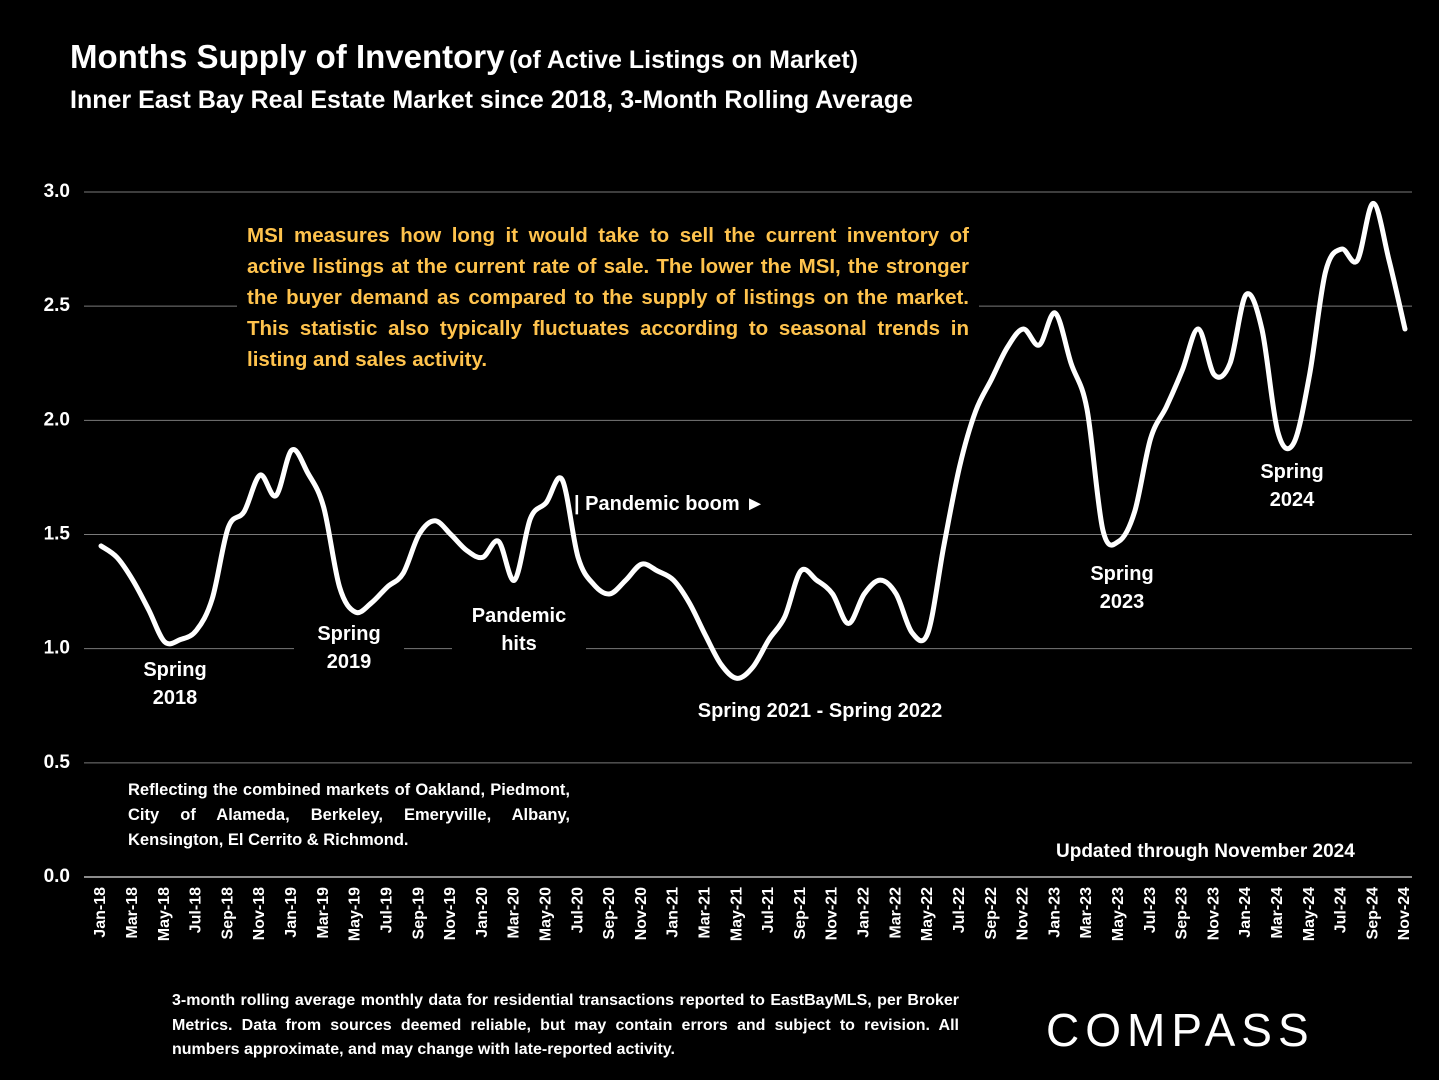 The width and height of the screenshot is (1439, 1080). What do you see at coordinates (519, 630) in the screenshot?
I see `annotation: Pandemic hits` at bounding box center [519, 630].